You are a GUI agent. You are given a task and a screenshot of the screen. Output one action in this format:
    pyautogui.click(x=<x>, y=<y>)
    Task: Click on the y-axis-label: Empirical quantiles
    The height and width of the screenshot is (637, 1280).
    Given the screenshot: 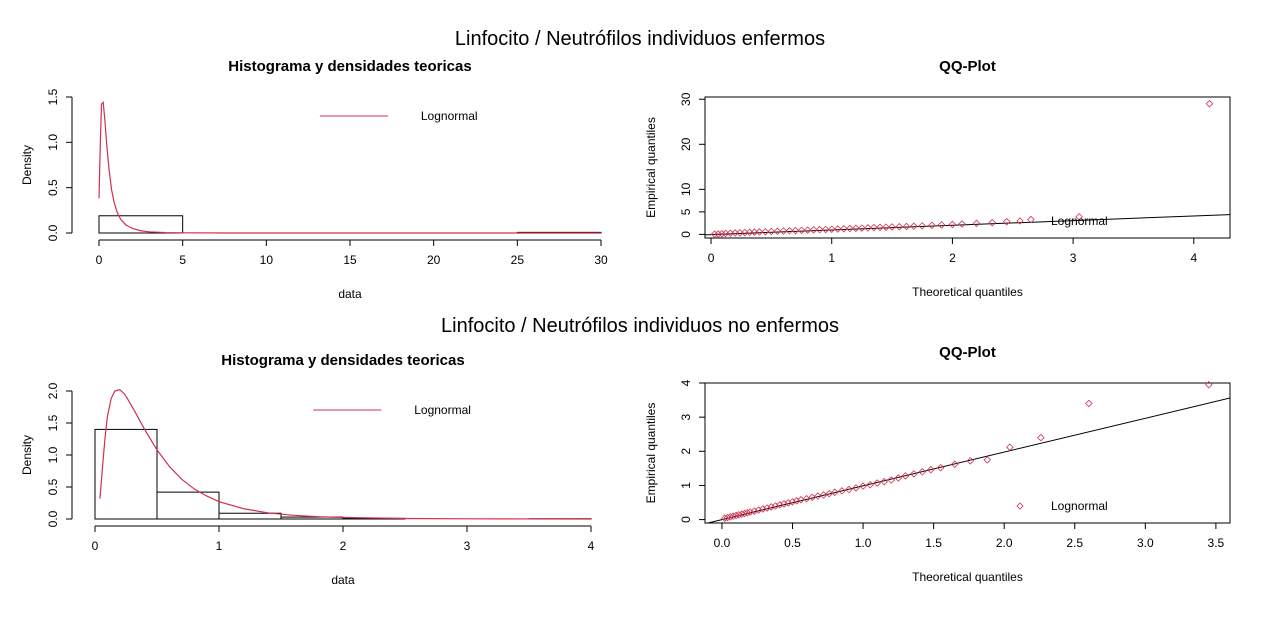 What is the action you would take?
    pyautogui.click(x=651, y=167)
    